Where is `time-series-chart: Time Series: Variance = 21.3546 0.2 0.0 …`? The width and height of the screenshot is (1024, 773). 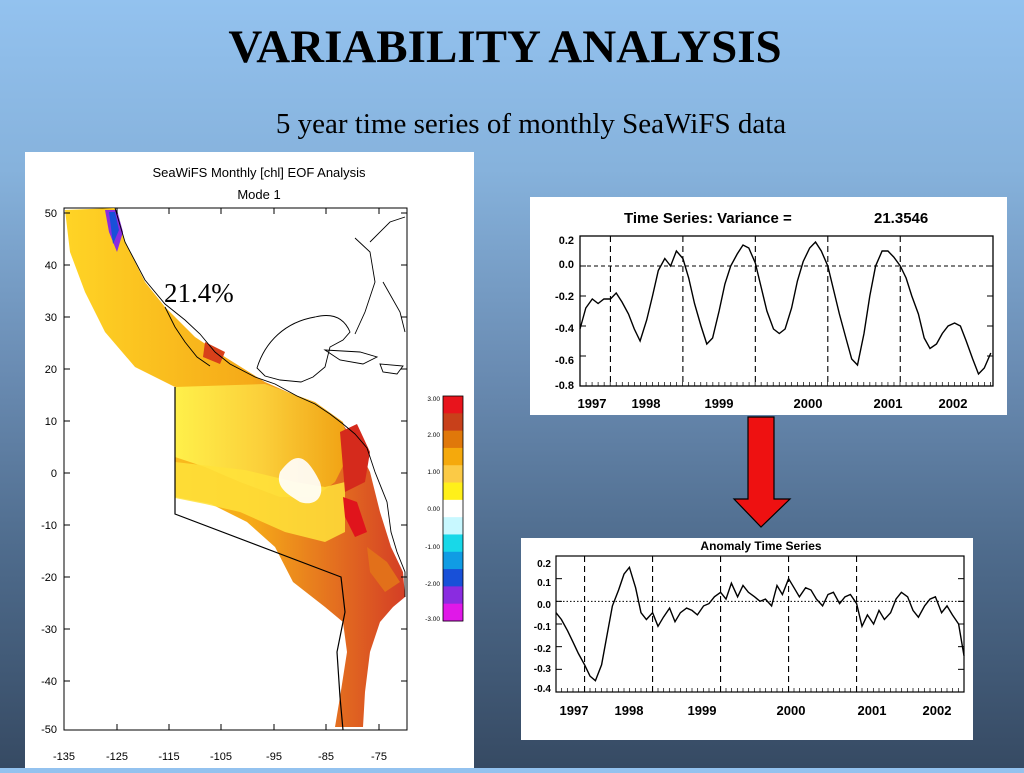 time-series-chart: Time Series: Variance = 21.3546 0.2 0.0 … is located at coordinates (774, 310).